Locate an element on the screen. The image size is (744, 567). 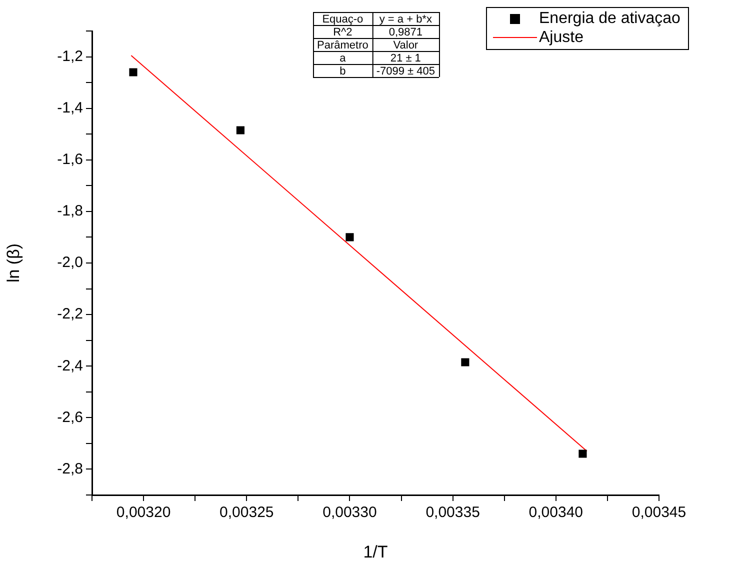
y-tick-label: -2,2 is located at coordinates (70, 314).